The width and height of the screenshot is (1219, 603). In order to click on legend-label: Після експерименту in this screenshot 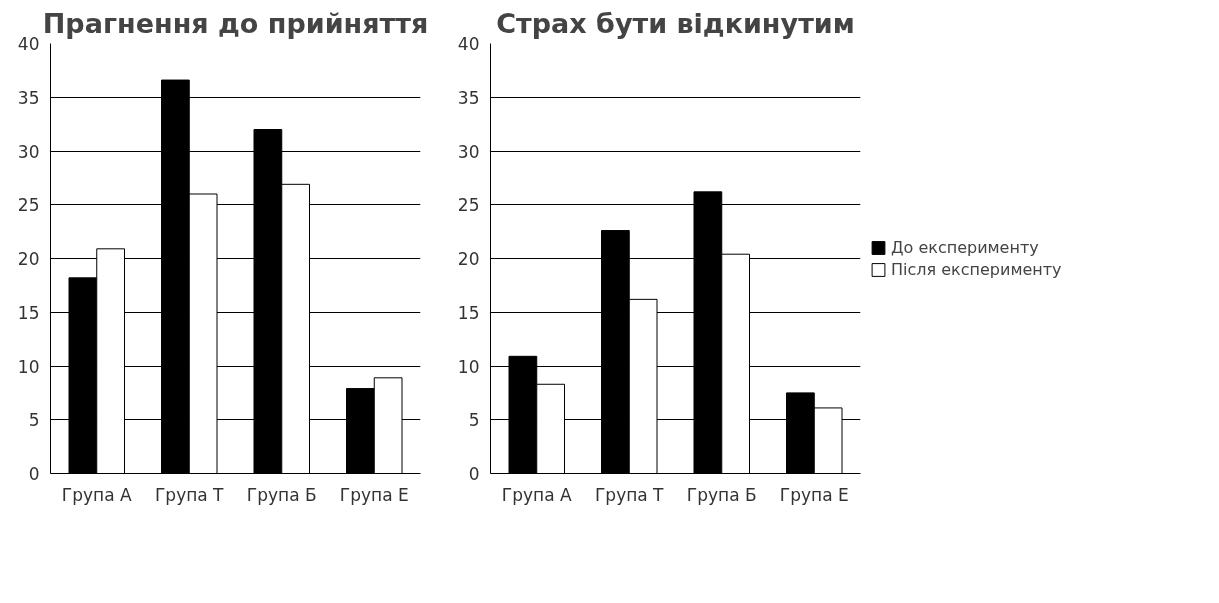, I will do `click(976, 269)`.